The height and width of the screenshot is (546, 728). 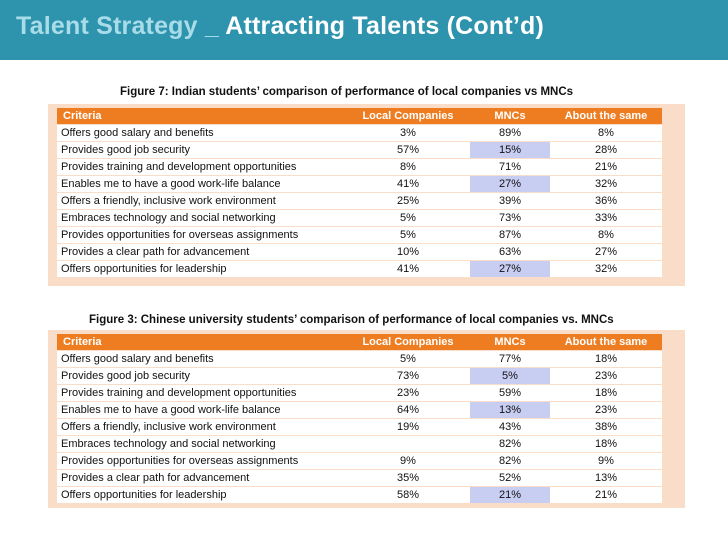 What do you see at coordinates (510, 410) in the screenshot?
I see `mnc-cell-highlighted: 13%` at bounding box center [510, 410].